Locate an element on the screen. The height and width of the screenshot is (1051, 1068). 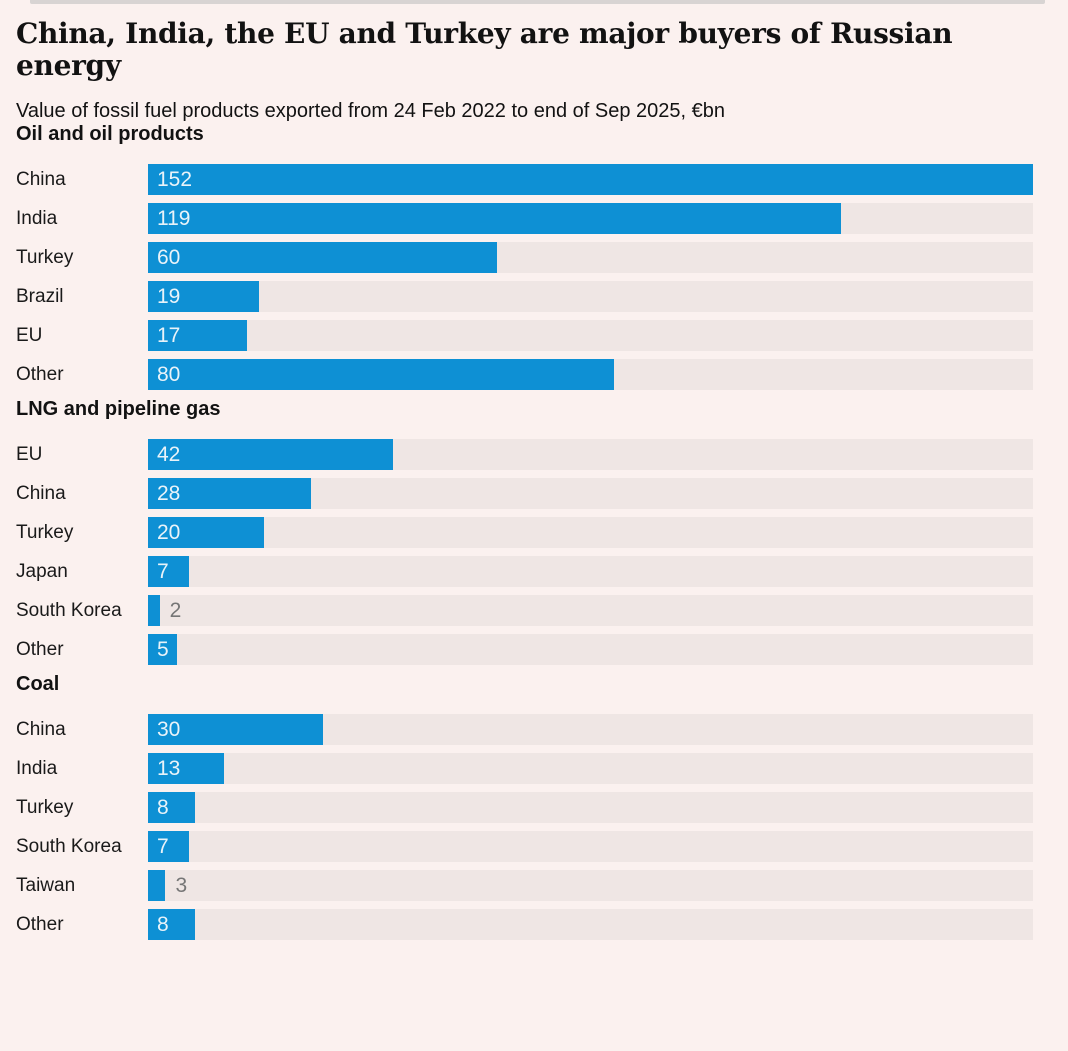
category-label: India is located at coordinates (37, 219).